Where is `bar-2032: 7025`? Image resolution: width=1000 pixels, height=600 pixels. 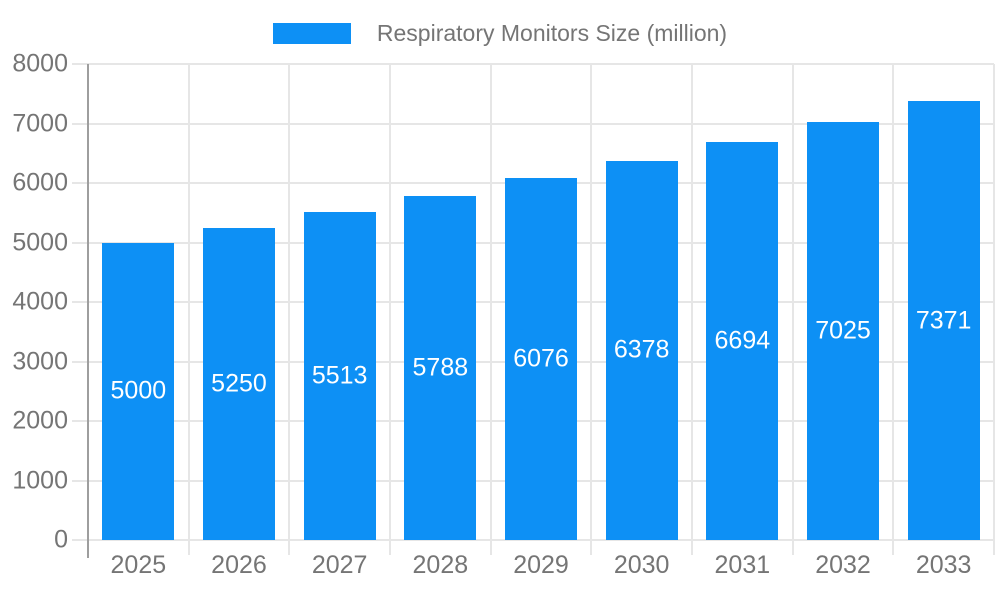 bar-2032: 7025 is located at coordinates (843, 331).